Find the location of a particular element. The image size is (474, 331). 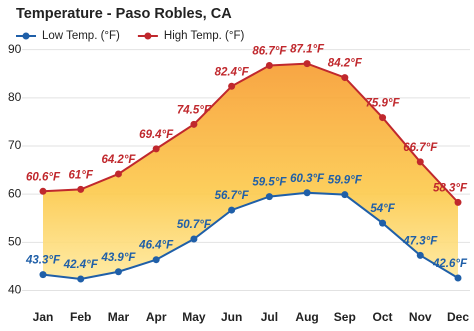

data-label: 84.2°F is located at coordinates (345, 64).